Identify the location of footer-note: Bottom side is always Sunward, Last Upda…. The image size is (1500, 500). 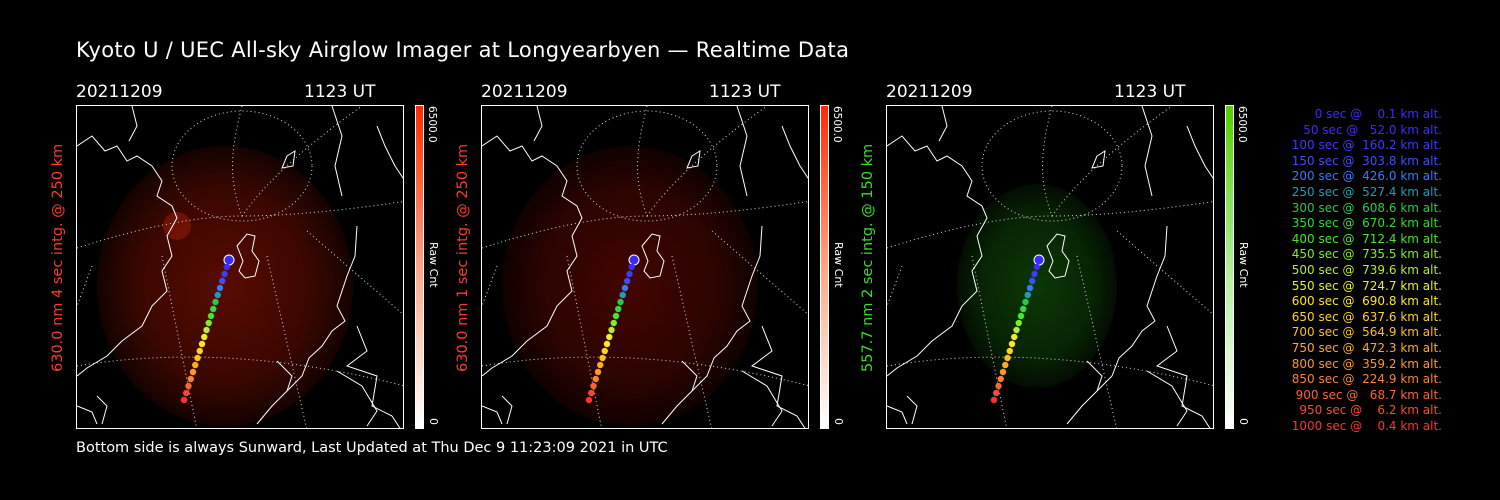
(372, 448).